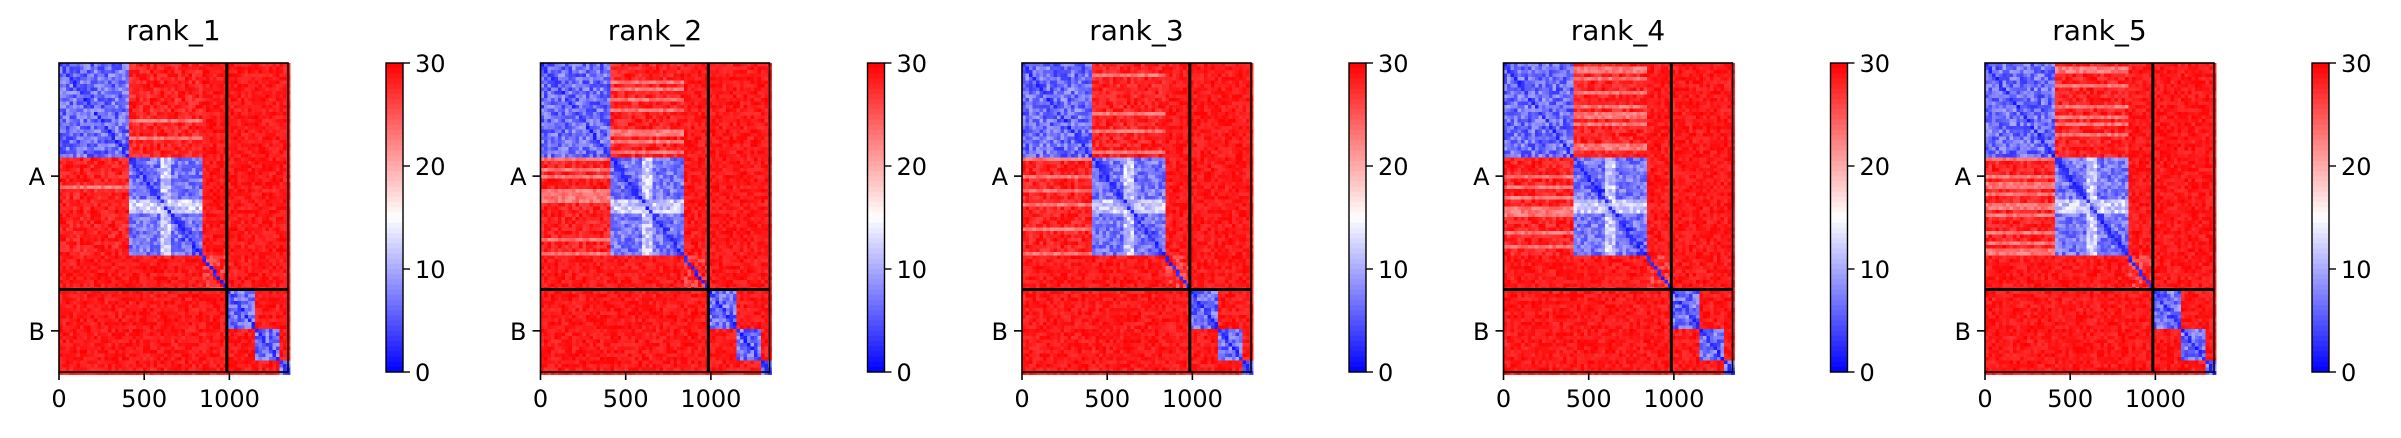  Describe the element at coordinates (173, 30) in the screenshot. I see `panel-title: rank_1` at that location.